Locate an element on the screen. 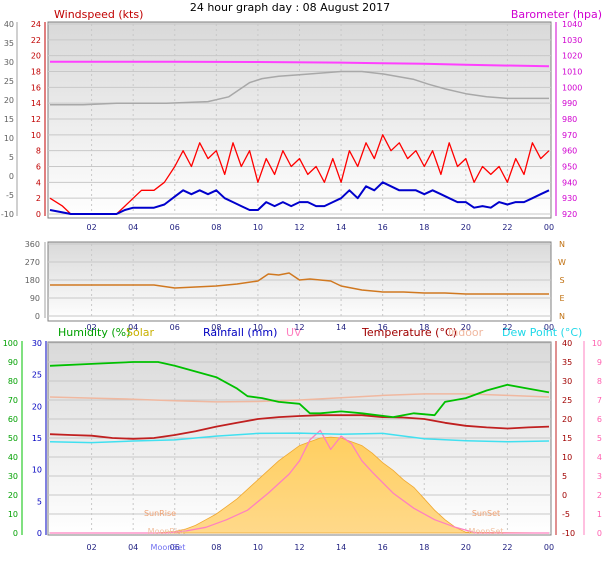 The width and height of the screenshot is (608, 565). baro-tick: 920 is located at coordinates (569, 214).